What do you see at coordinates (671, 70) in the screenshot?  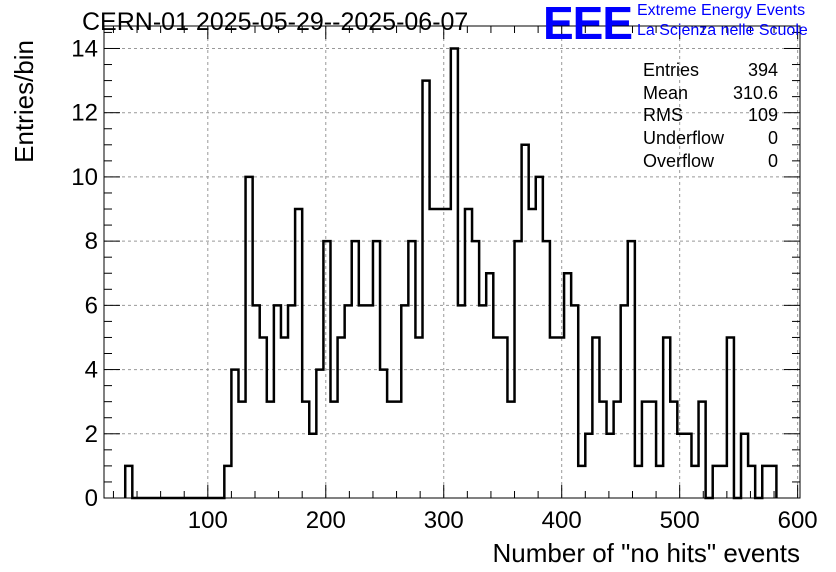 I see `stat-entries-label: Entries` at bounding box center [671, 70].